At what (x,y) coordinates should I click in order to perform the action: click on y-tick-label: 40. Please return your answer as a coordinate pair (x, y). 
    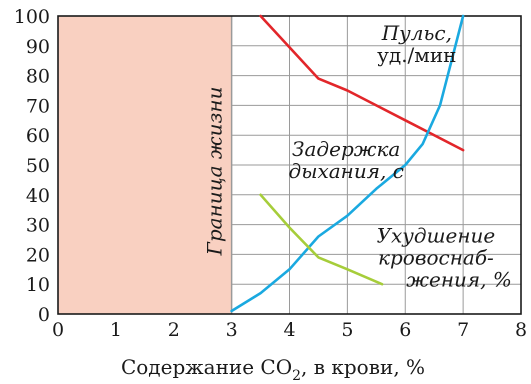
    Looking at the image, I should click on (38, 196).